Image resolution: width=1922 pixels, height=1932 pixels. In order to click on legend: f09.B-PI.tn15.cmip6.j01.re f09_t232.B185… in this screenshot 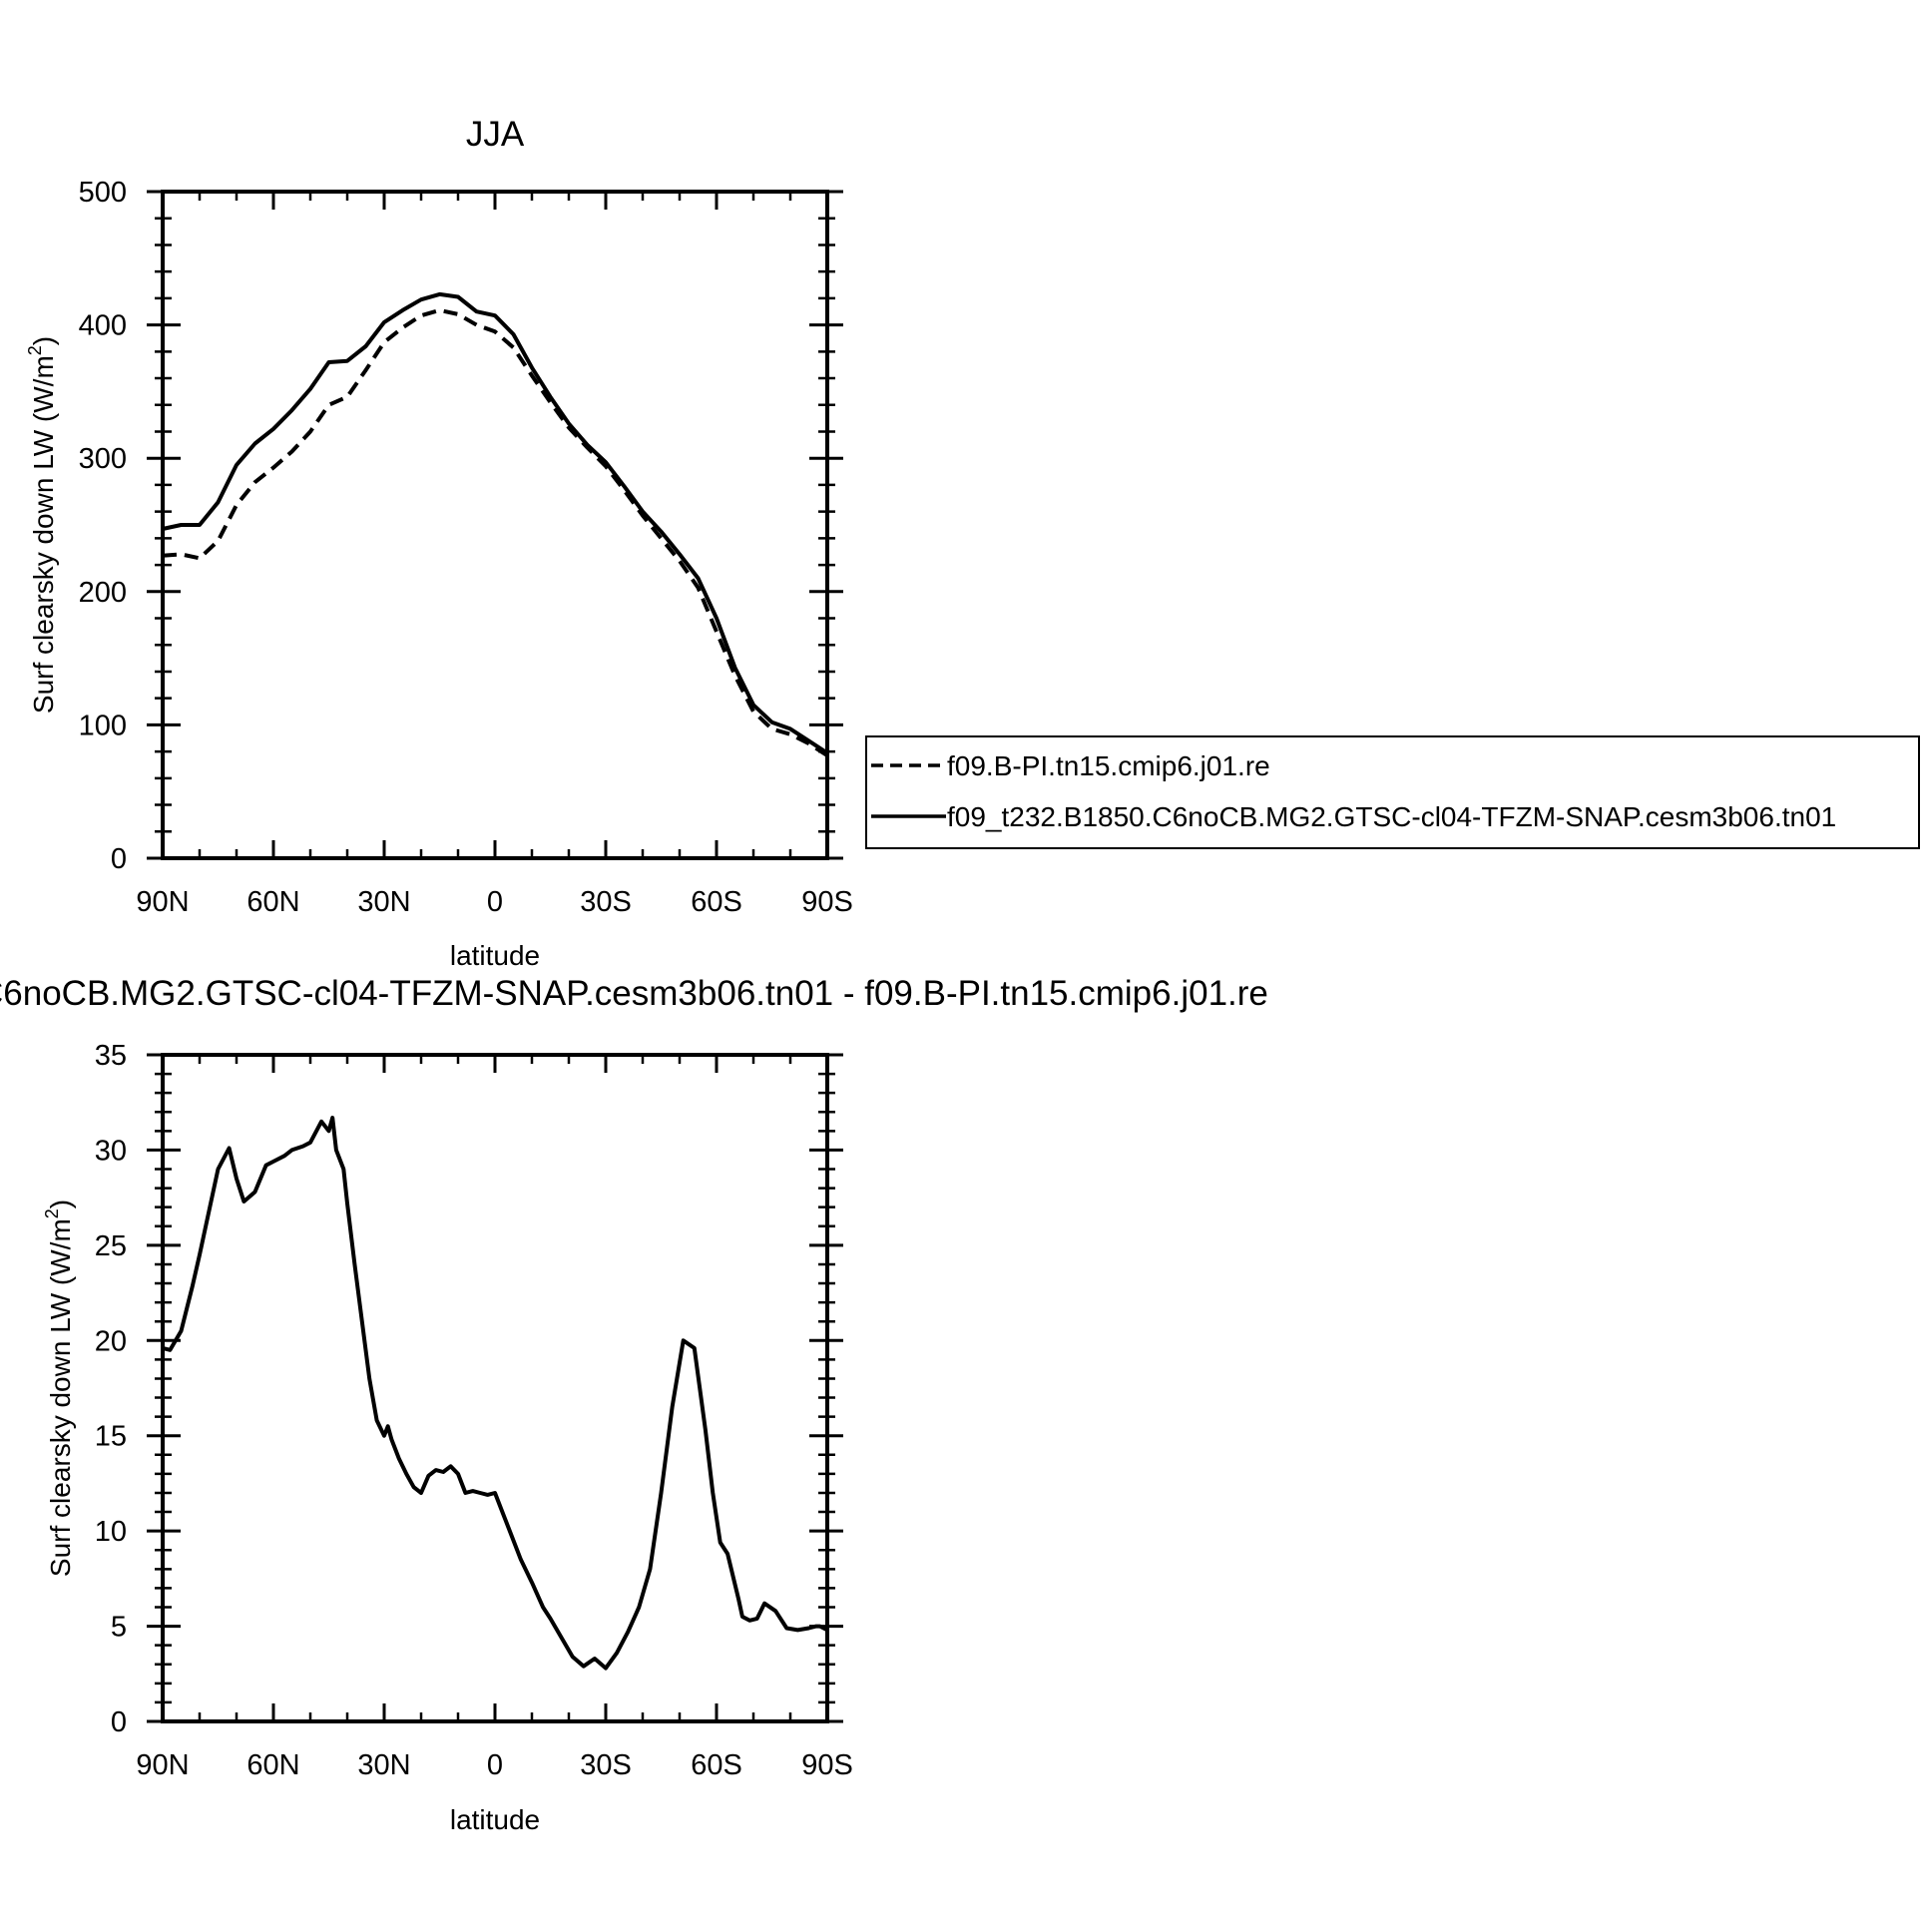, I will do `click(1392, 792)`.